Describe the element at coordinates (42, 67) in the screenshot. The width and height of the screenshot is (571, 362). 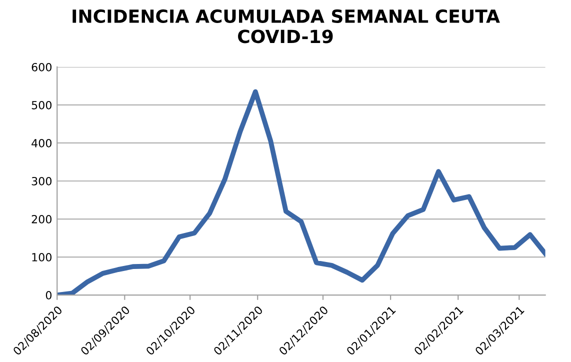
I see `y-tick-label: 600` at that location.